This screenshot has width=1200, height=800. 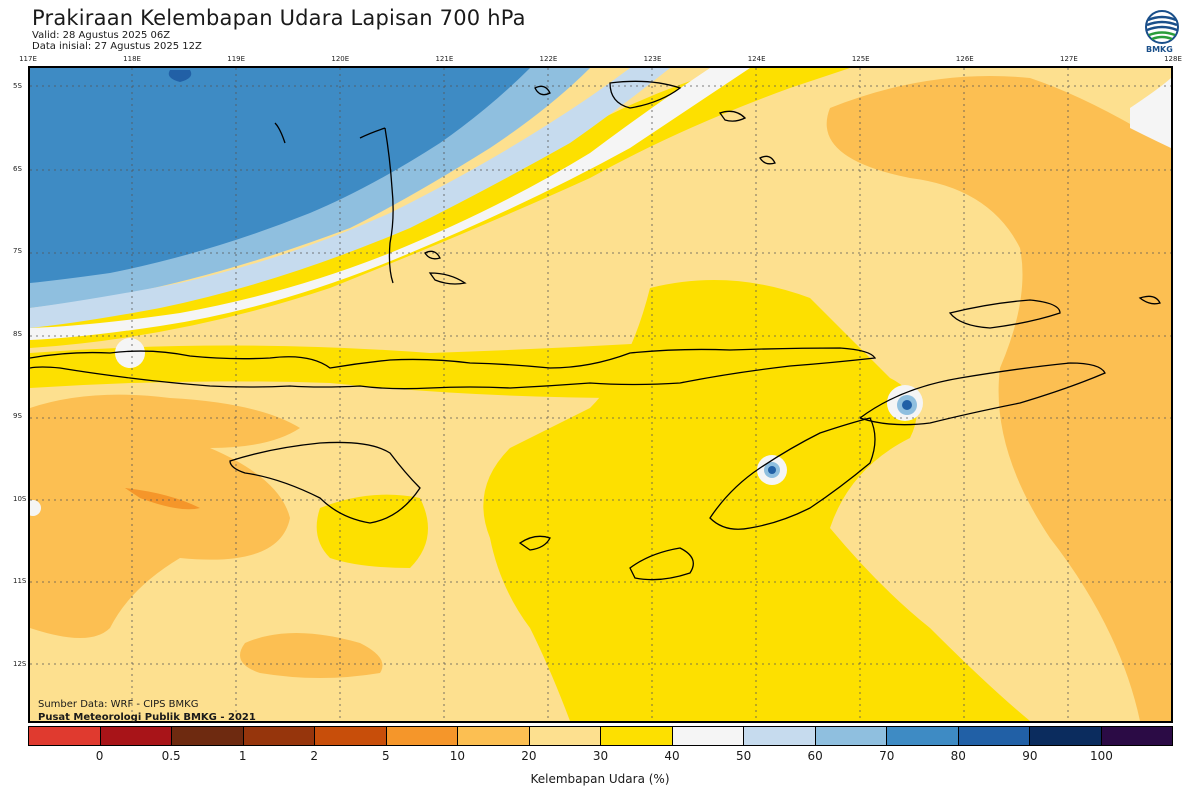 What do you see at coordinates (17, 333) in the screenshot?
I see `lat-label: 8S` at bounding box center [17, 333].